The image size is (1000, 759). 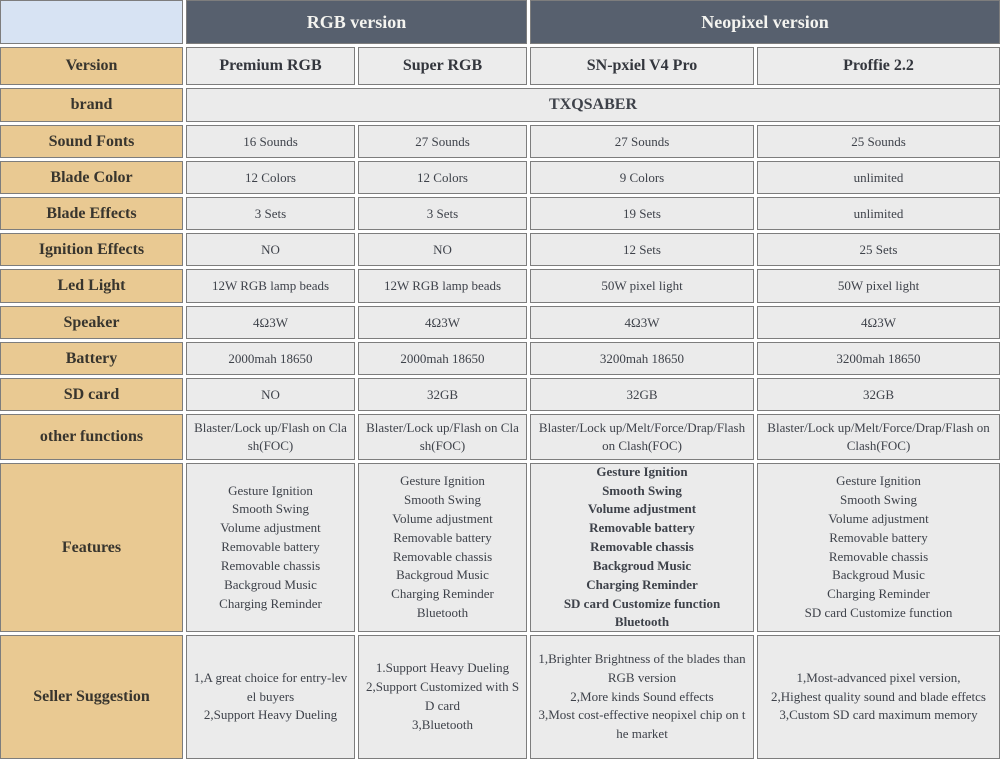 What do you see at coordinates (91, 394) in the screenshot?
I see `row-label-sd-card: SD card` at bounding box center [91, 394].